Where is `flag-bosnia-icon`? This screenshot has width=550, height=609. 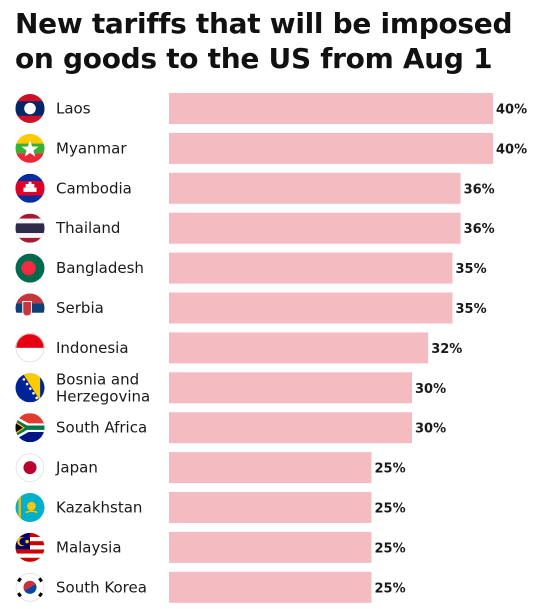
flag-bosnia-icon is located at coordinates (30, 388).